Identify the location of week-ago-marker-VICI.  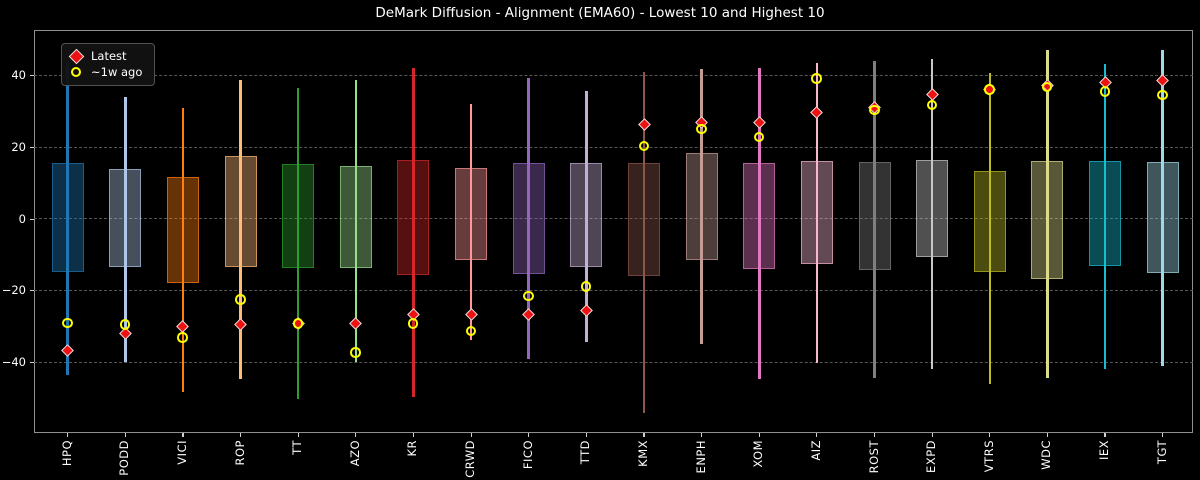
(182, 337).